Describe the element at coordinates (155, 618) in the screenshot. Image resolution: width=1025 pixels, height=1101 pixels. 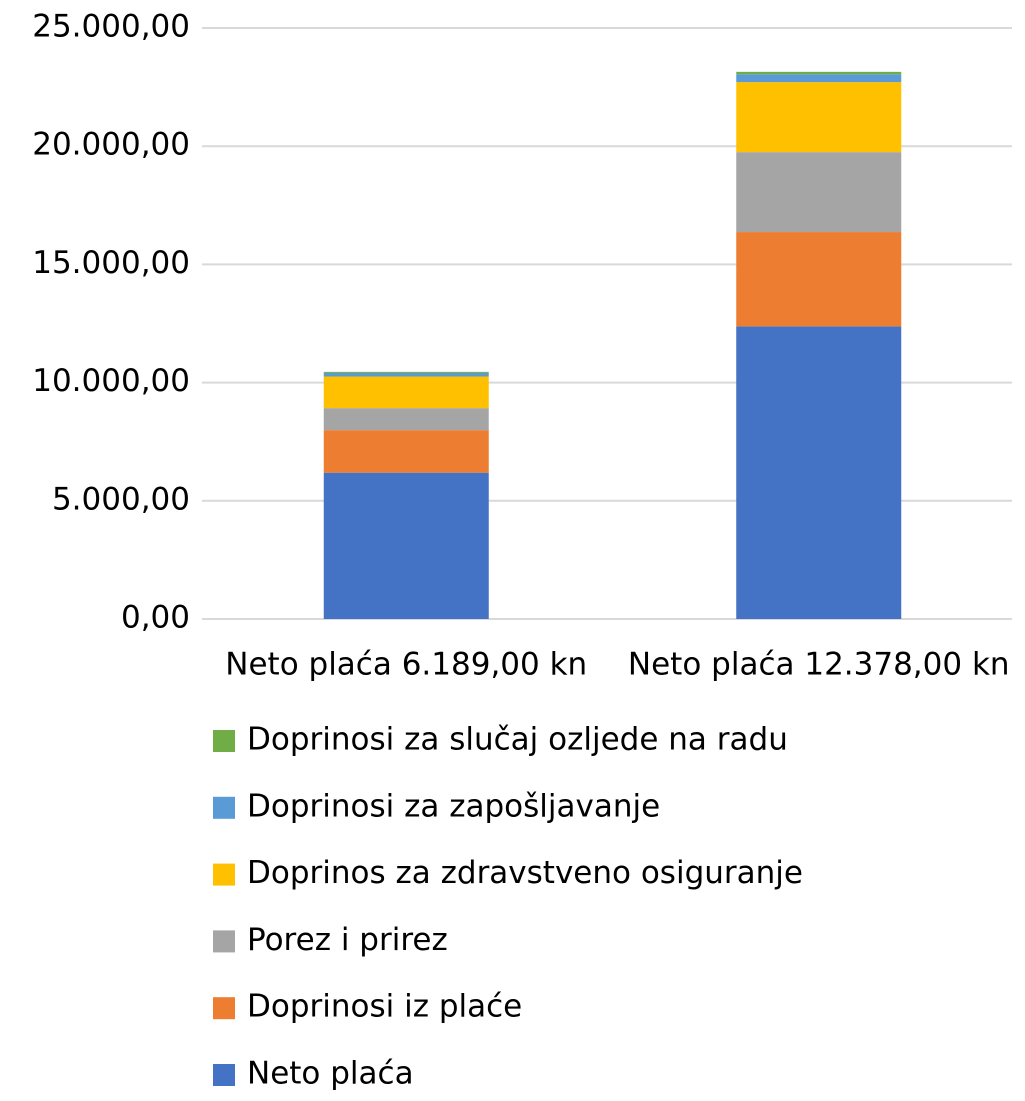
I see `y-tick-label: 0,00` at that location.